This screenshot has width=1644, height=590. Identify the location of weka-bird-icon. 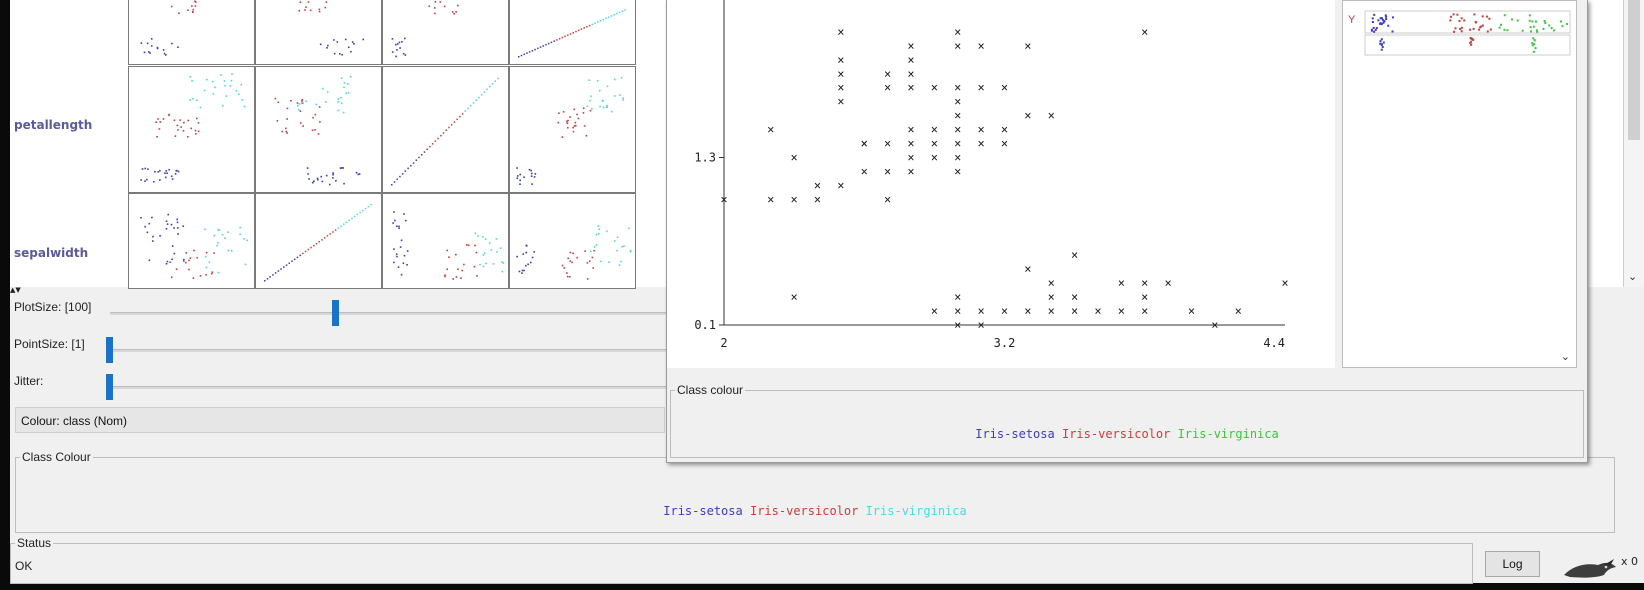
(1589, 565).